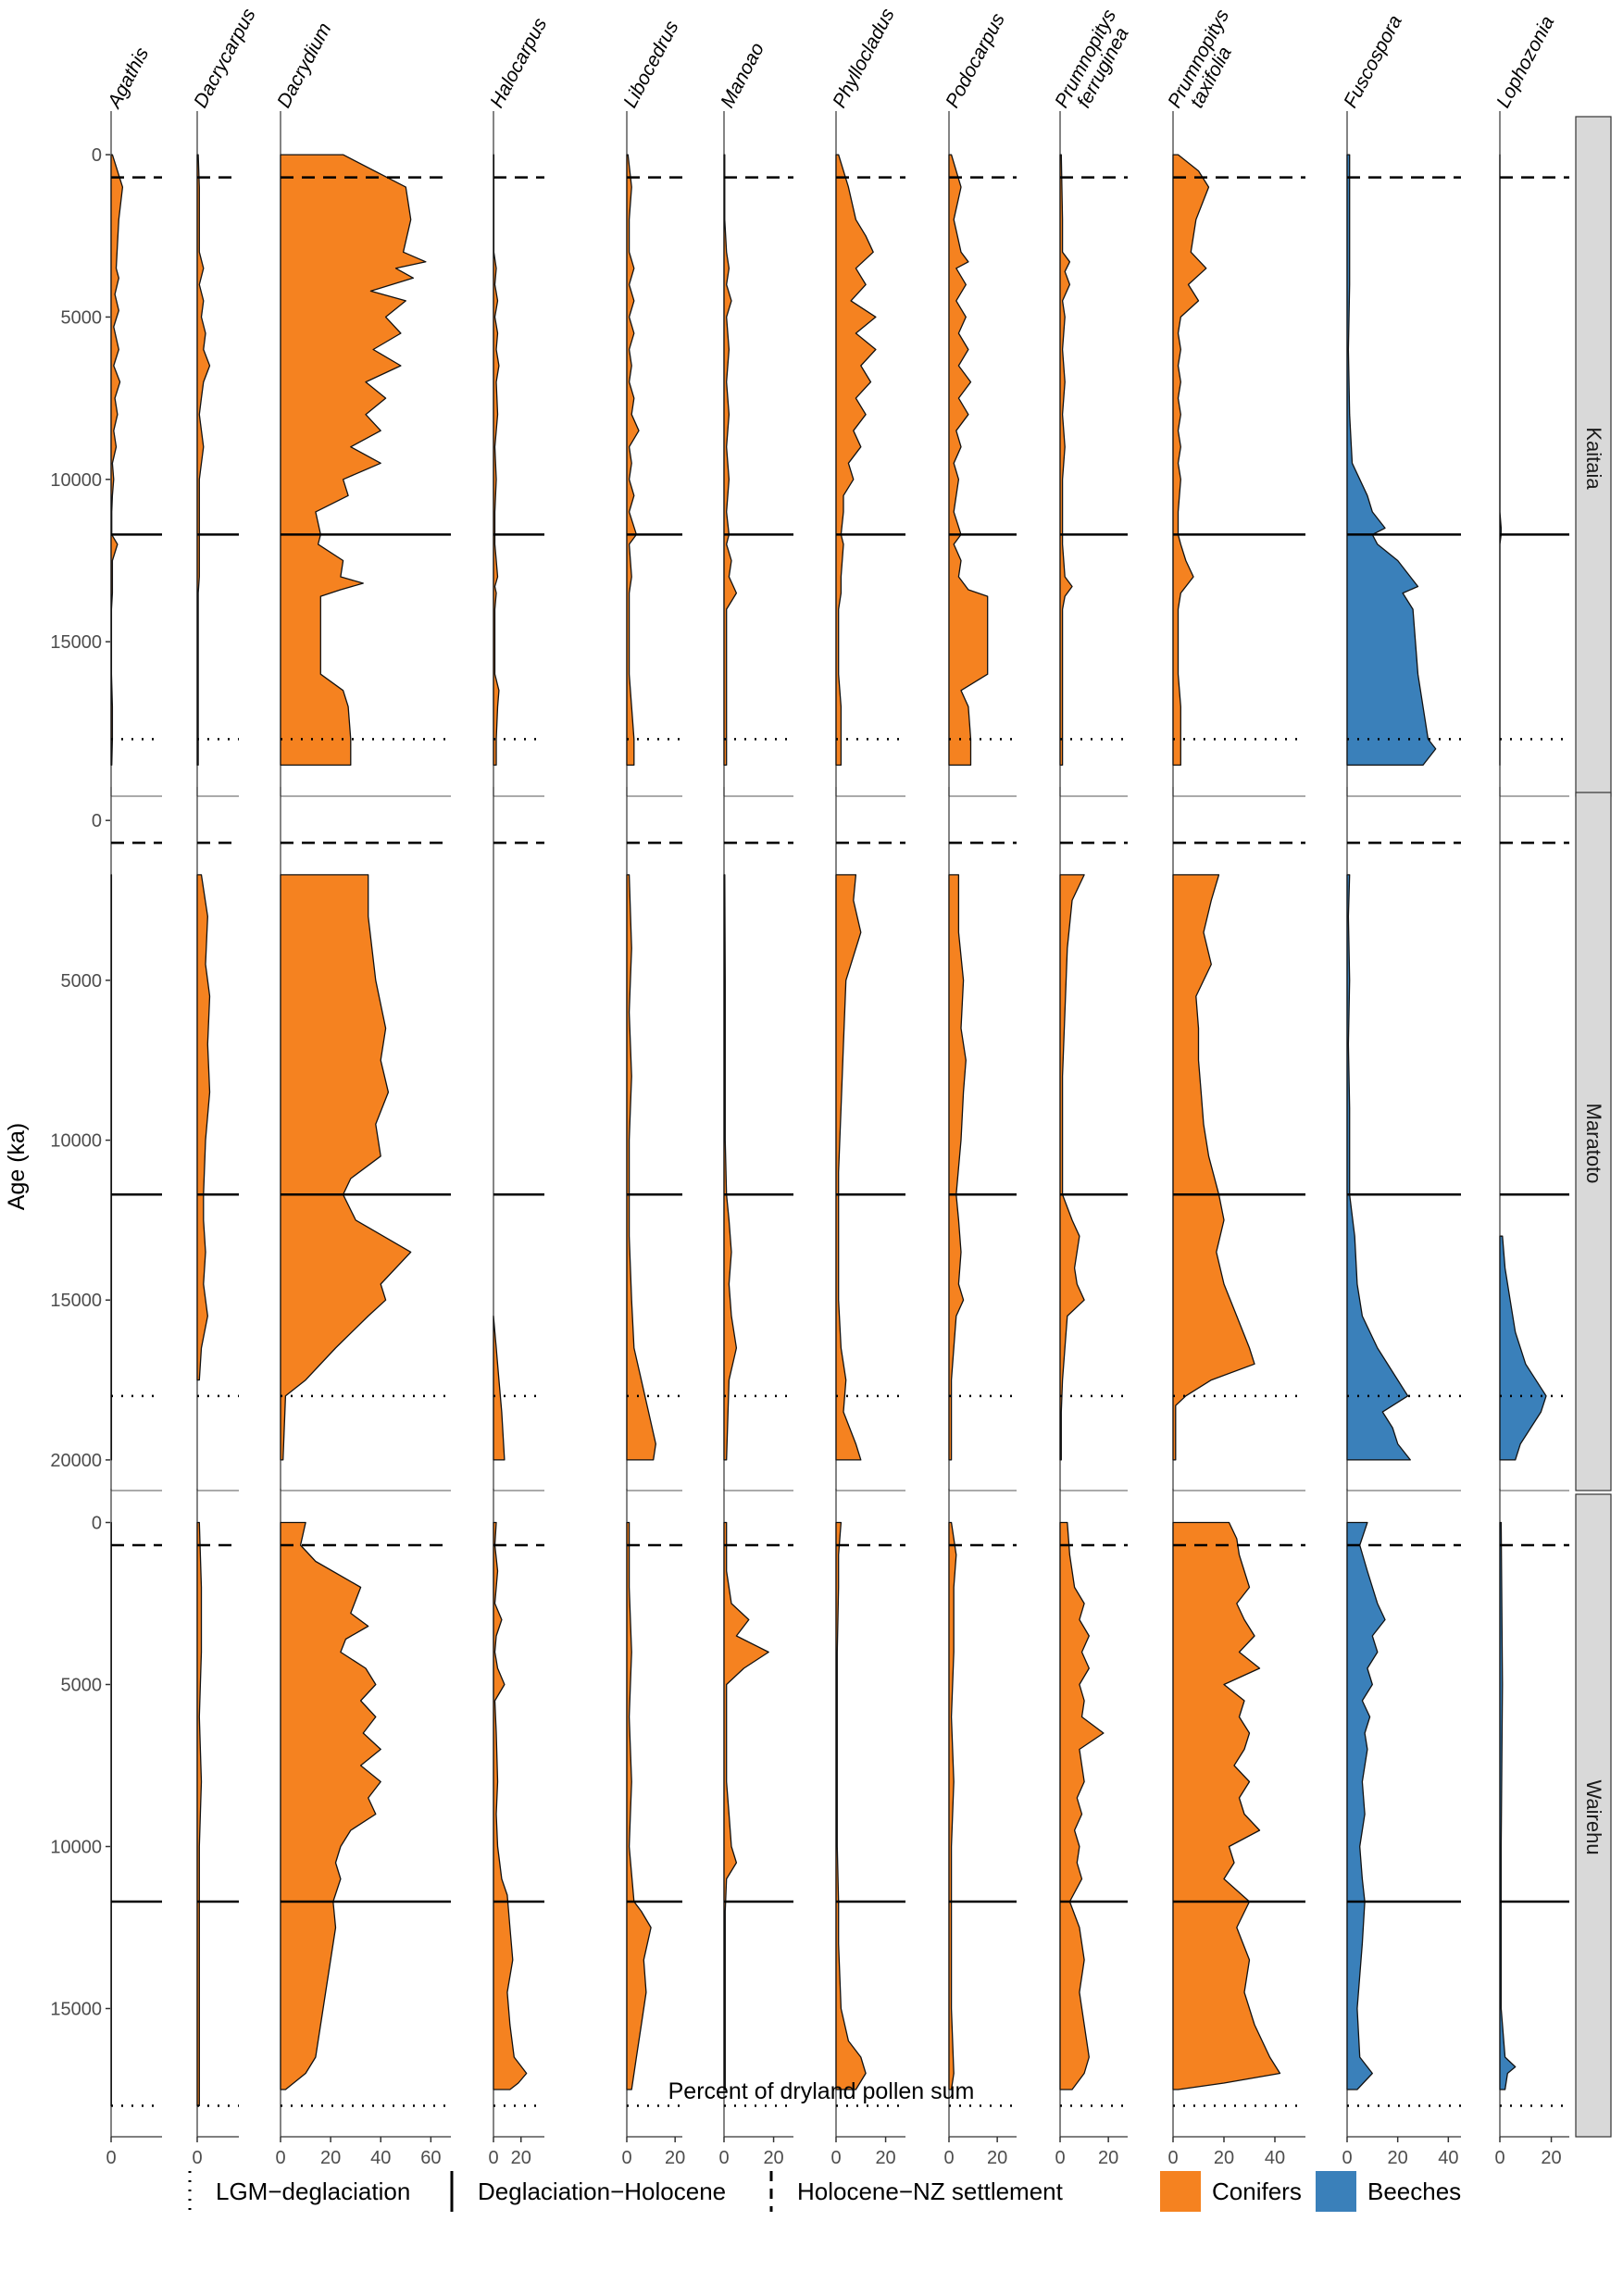 This screenshot has width=1623, height=2296. What do you see at coordinates (136, 454) in the screenshot?
I see `panel-kaitaia-agathis` at bounding box center [136, 454].